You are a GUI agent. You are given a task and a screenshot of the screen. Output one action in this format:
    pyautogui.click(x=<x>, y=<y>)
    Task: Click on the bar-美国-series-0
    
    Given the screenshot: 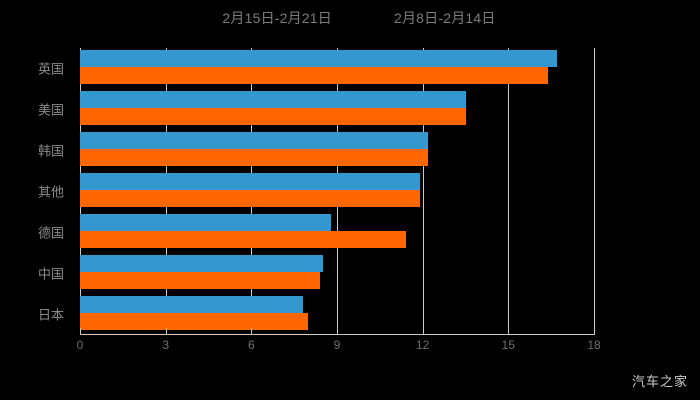 What is the action you would take?
    pyautogui.click(x=273, y=100)
    